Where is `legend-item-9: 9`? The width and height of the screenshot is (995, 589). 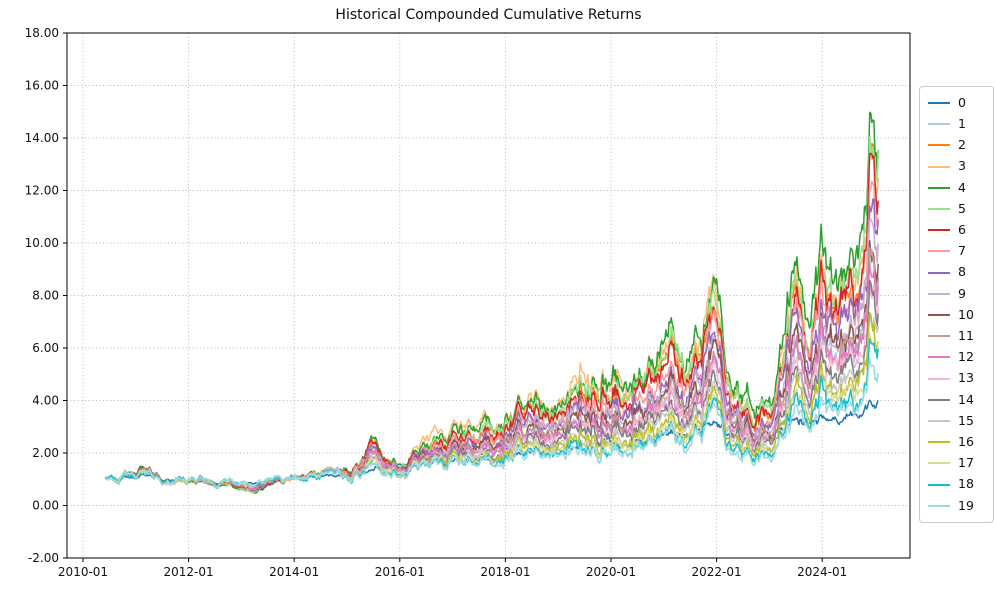 legend-item-9: 9 is located at coordinates (958, 294).